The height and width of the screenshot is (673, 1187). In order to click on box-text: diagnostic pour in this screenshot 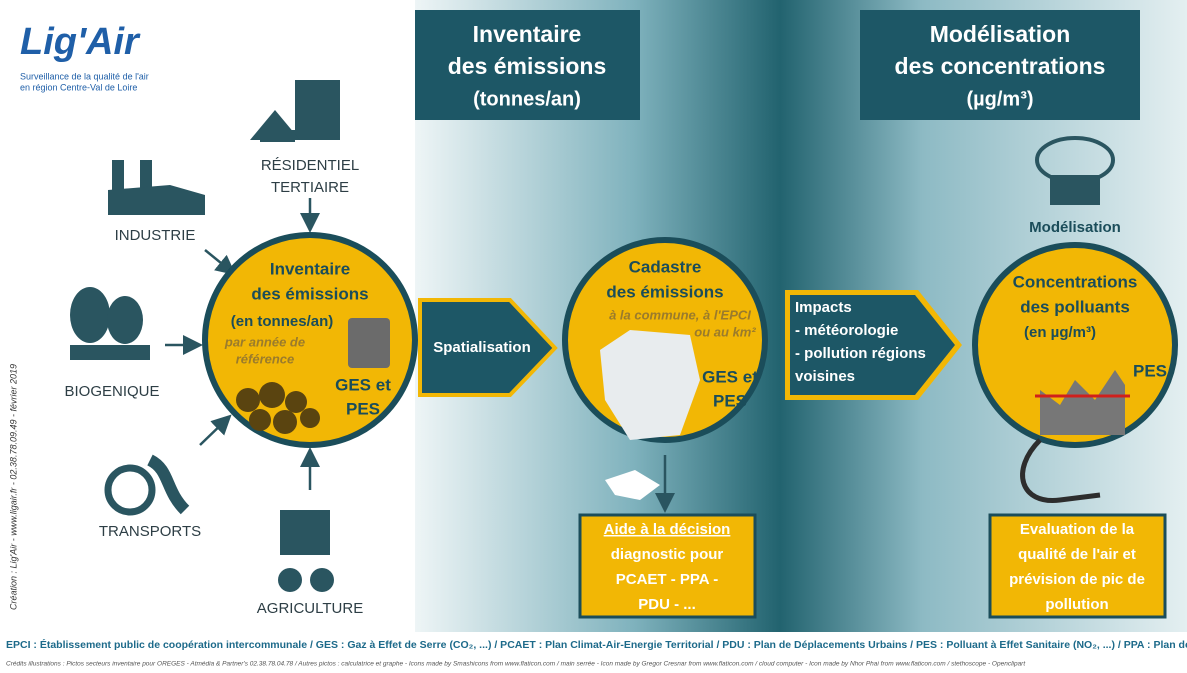, I will do `click(667, 554)`.